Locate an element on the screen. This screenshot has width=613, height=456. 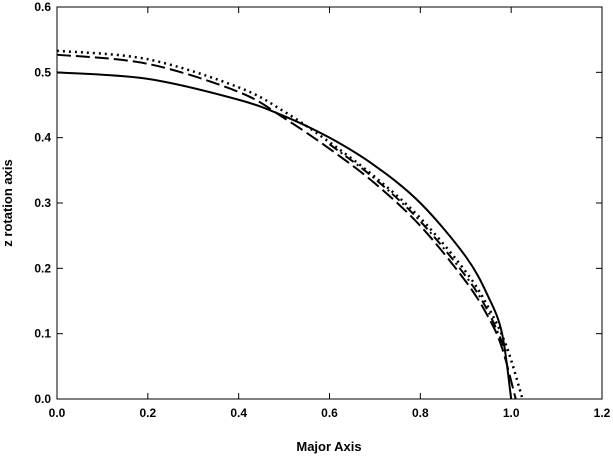
x-tick-label: 0.6 is located at coordinates (329, 413).